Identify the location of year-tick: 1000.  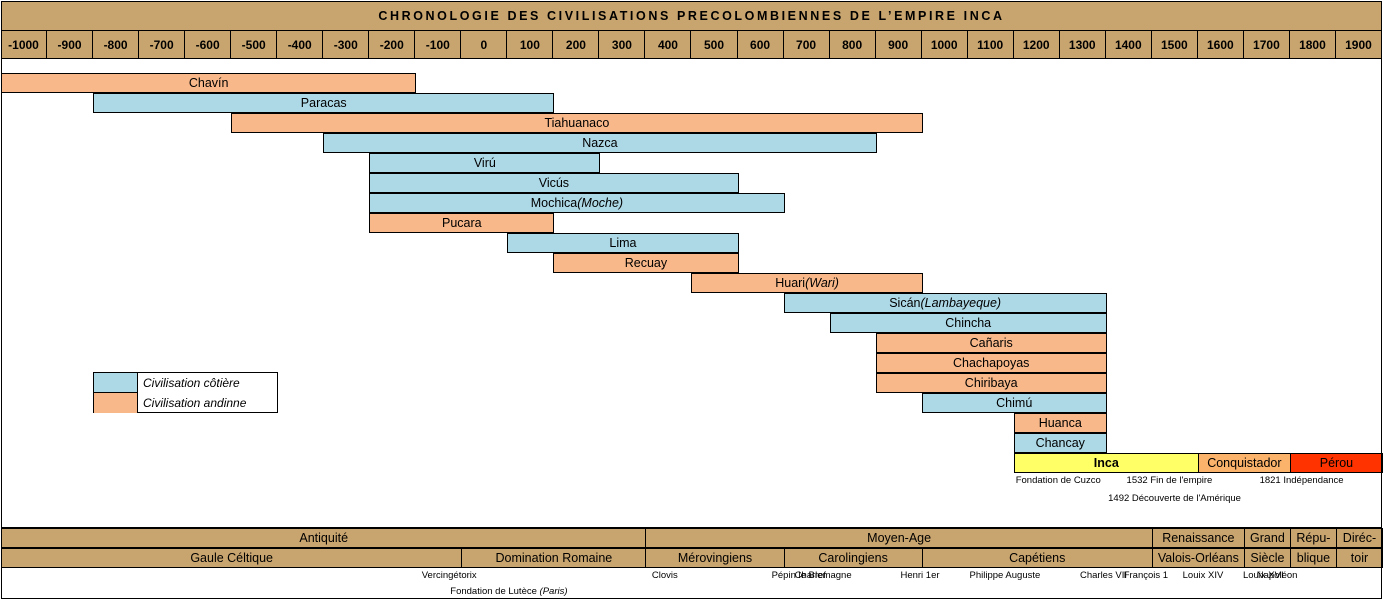
(944, 45).